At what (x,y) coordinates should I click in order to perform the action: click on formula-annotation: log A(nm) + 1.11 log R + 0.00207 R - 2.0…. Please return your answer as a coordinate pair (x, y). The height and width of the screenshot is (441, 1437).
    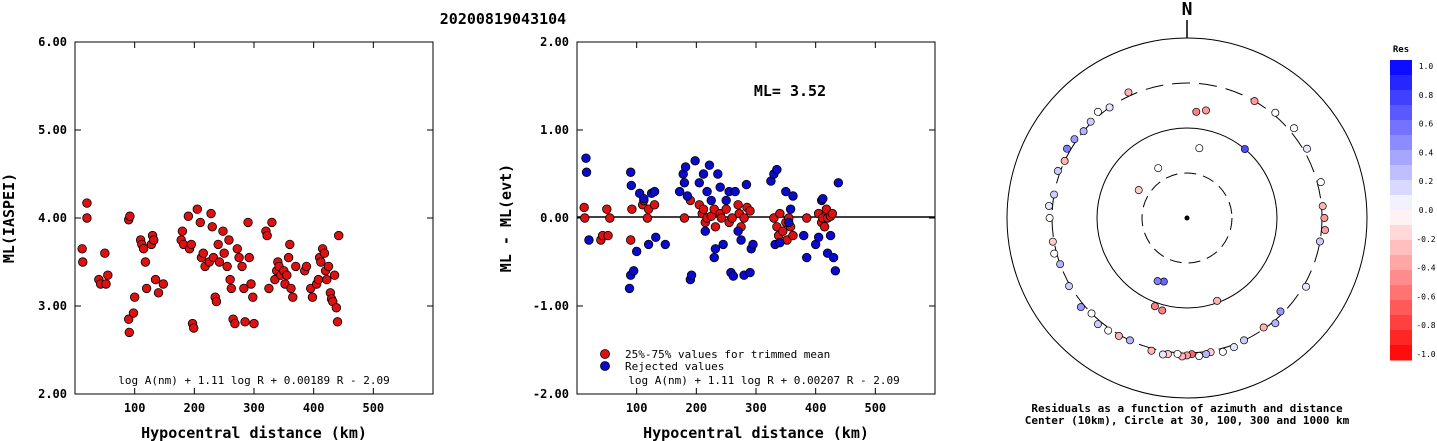
    Looking at the image, I should click on (764, 380).